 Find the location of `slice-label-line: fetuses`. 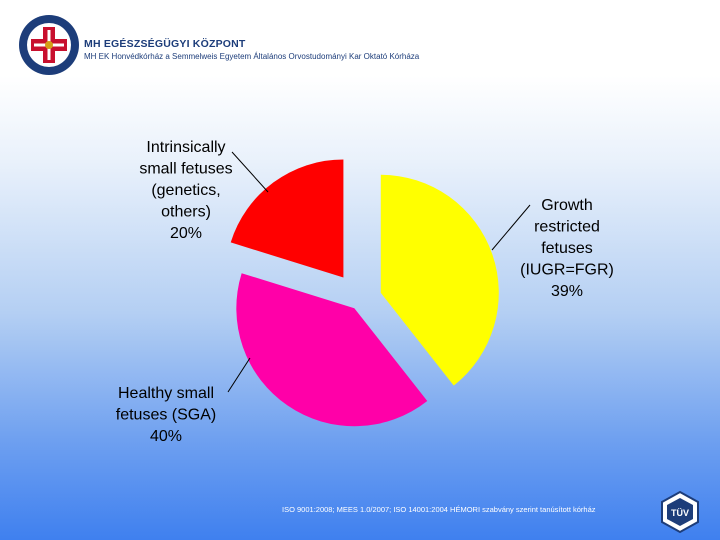

slice-label-line: fetuses is located at coordinates (567, 248).